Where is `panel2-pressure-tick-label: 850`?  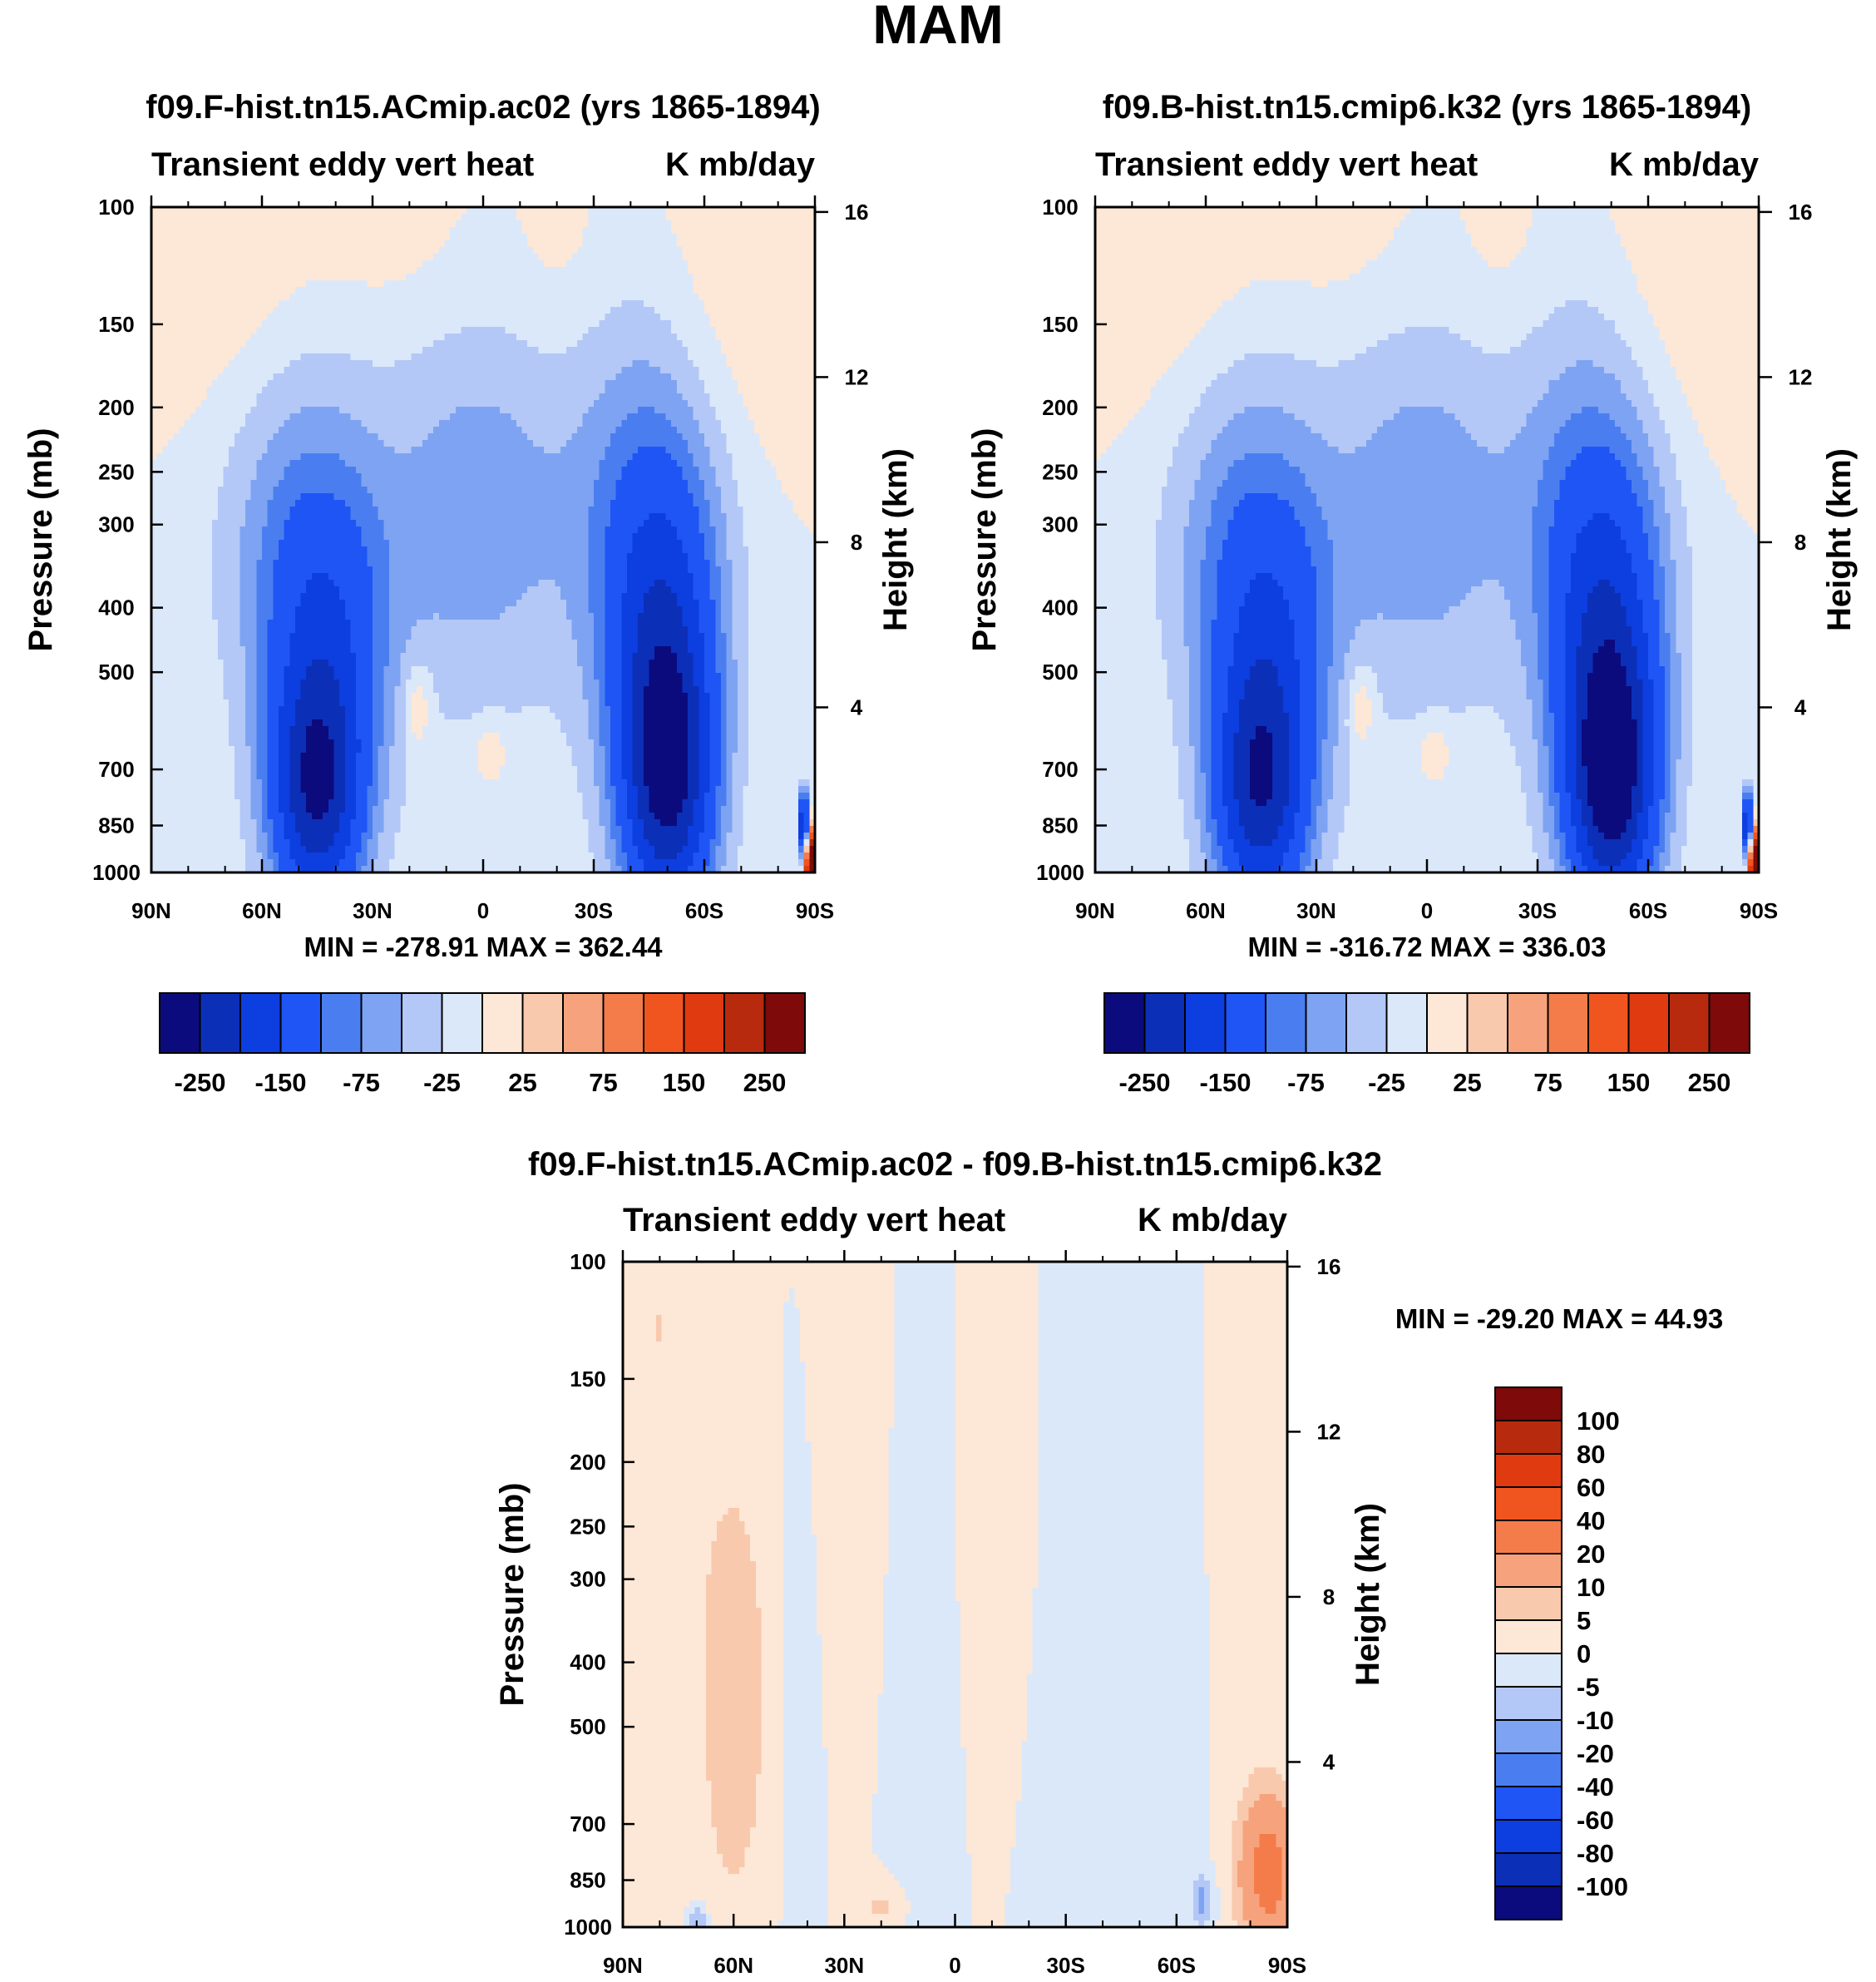
panel2-pressure-tick-label: 850 is located at coordinates (1060, 825).